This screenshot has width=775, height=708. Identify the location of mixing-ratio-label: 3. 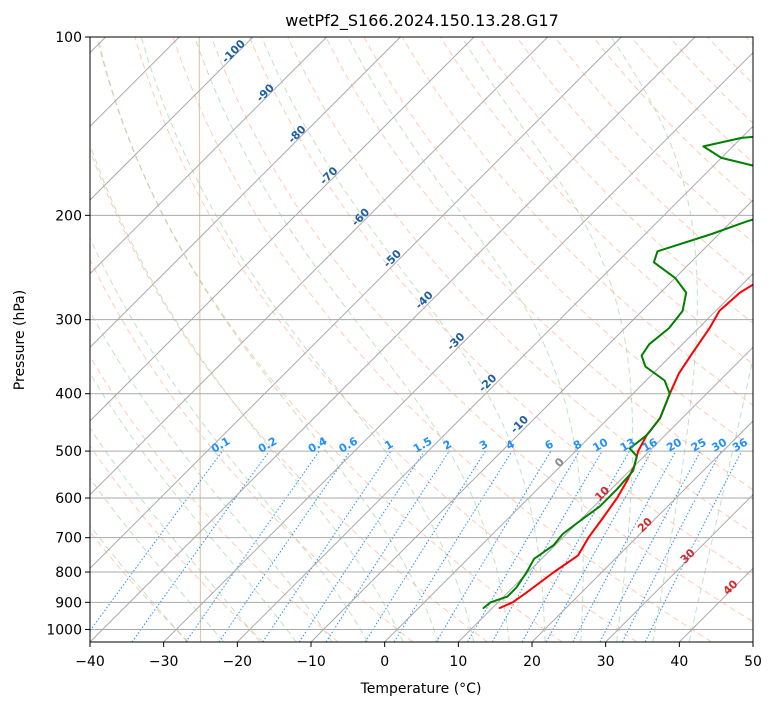
(483, 445).